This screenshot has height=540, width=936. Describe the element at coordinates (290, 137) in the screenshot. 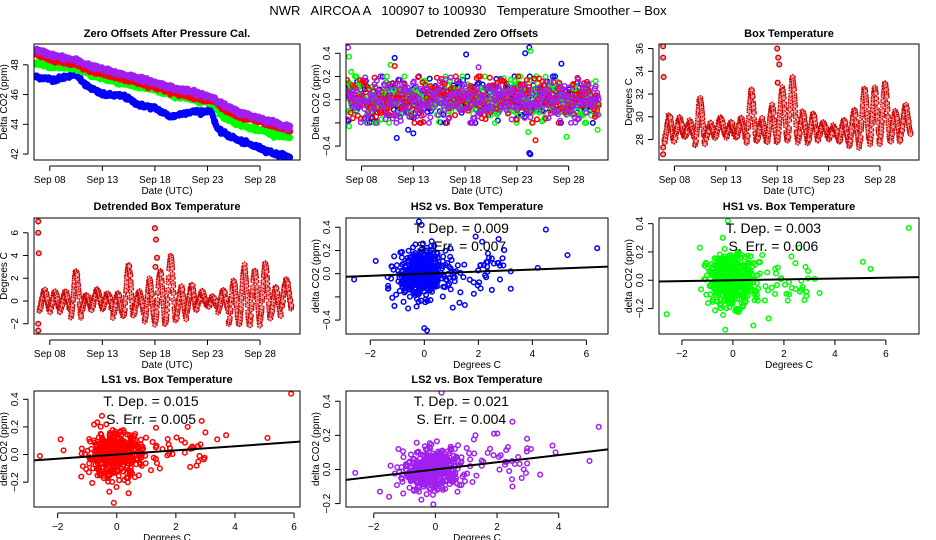

I see `data-point-HS1` at that location.